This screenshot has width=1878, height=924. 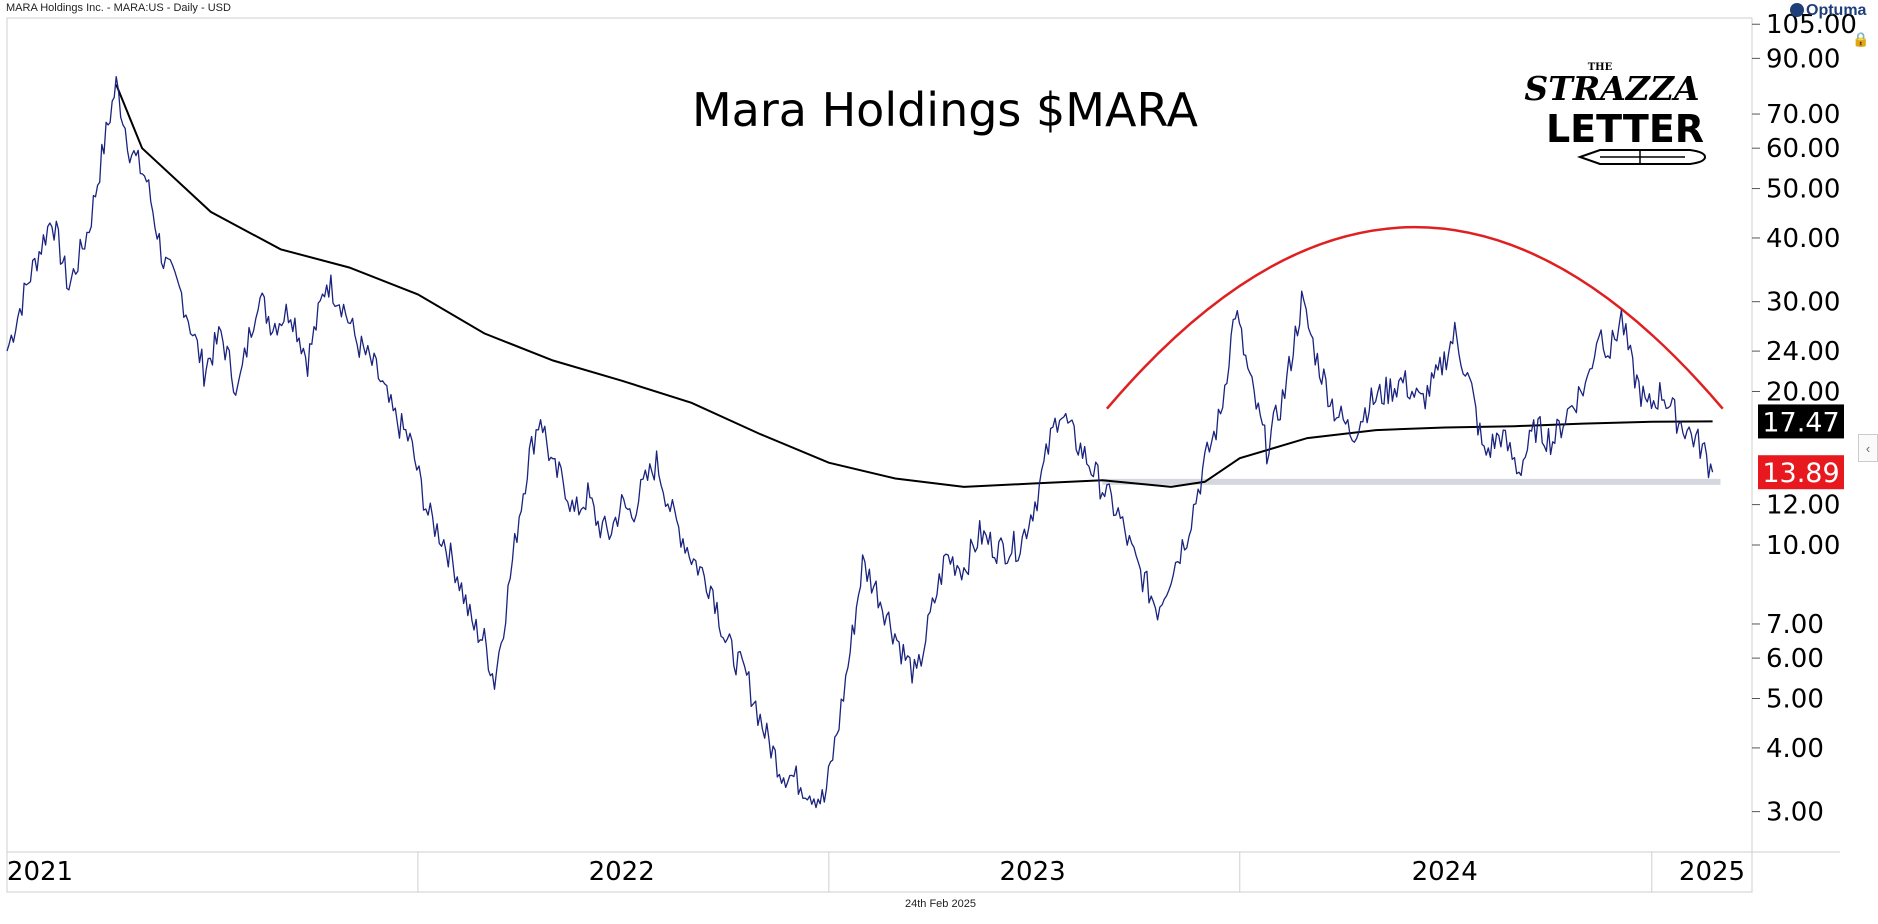 I want to click on price-last-value-box, so click(x=1801, y=472).